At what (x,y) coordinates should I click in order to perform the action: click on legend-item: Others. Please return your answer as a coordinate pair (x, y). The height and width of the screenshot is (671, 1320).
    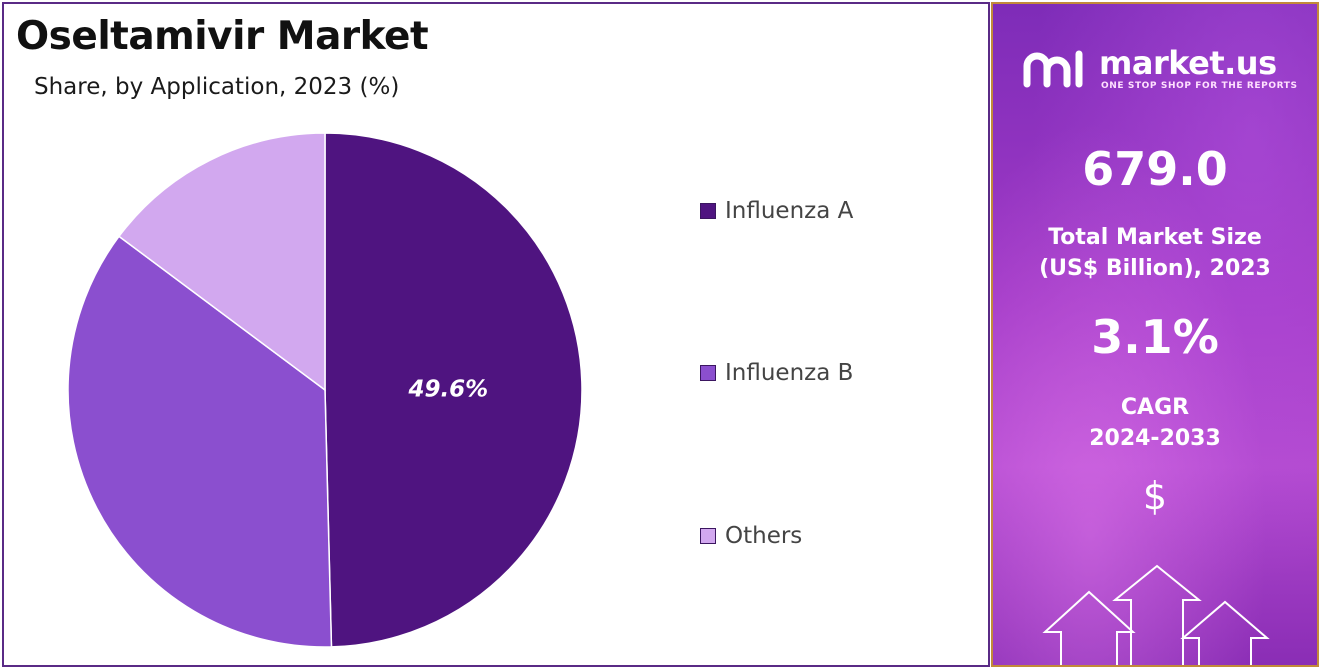
    Looking at the image, I should click on (751, 536).